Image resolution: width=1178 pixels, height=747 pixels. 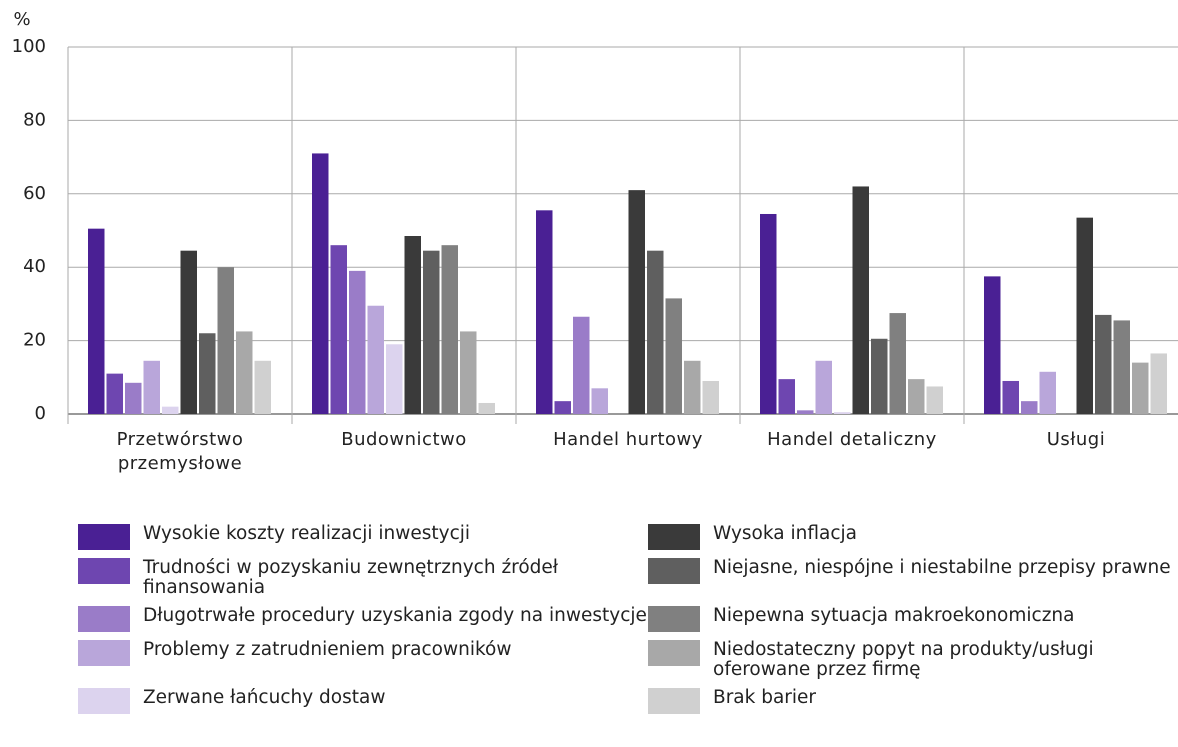 I want to click on legend-item: Zerwane łańcuchy dostaw, so click(x=363, y=701).